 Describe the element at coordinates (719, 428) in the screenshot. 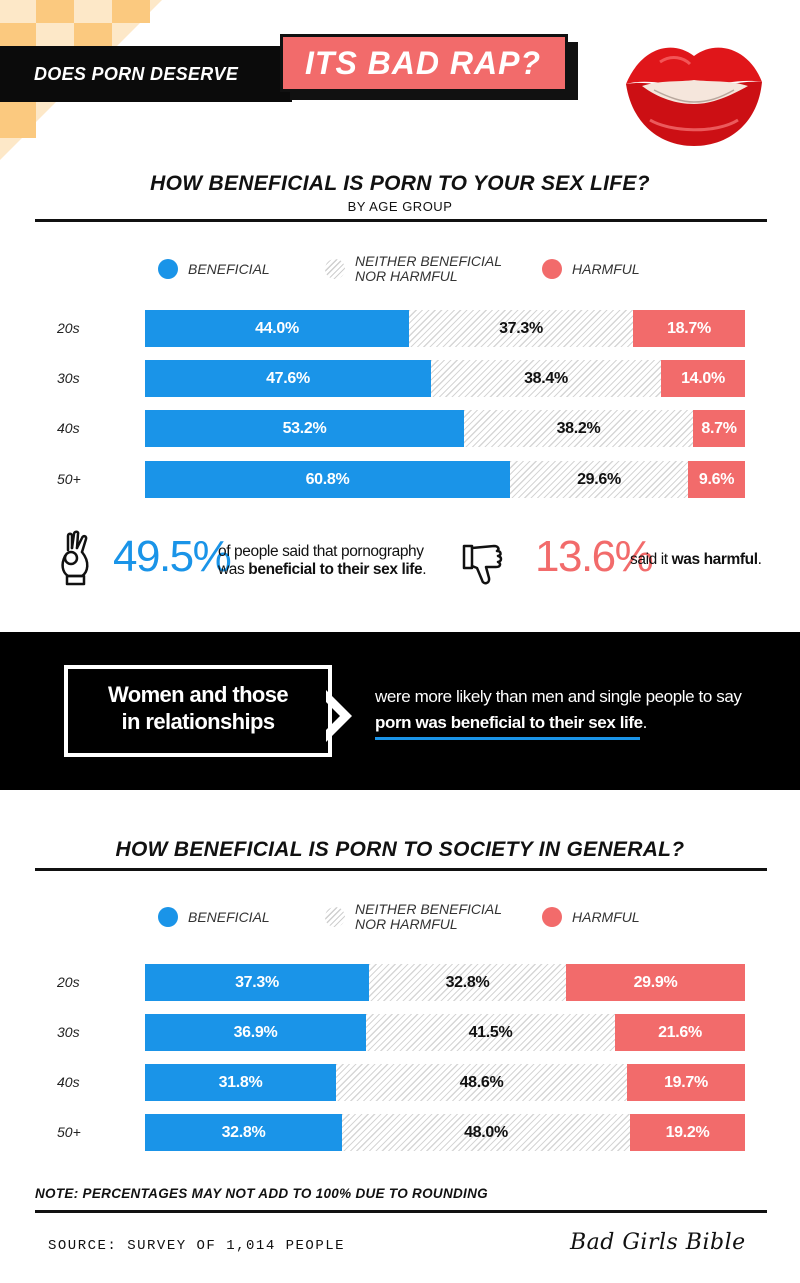

I see `chart1-bar-harmful: 8.7%` at that location.